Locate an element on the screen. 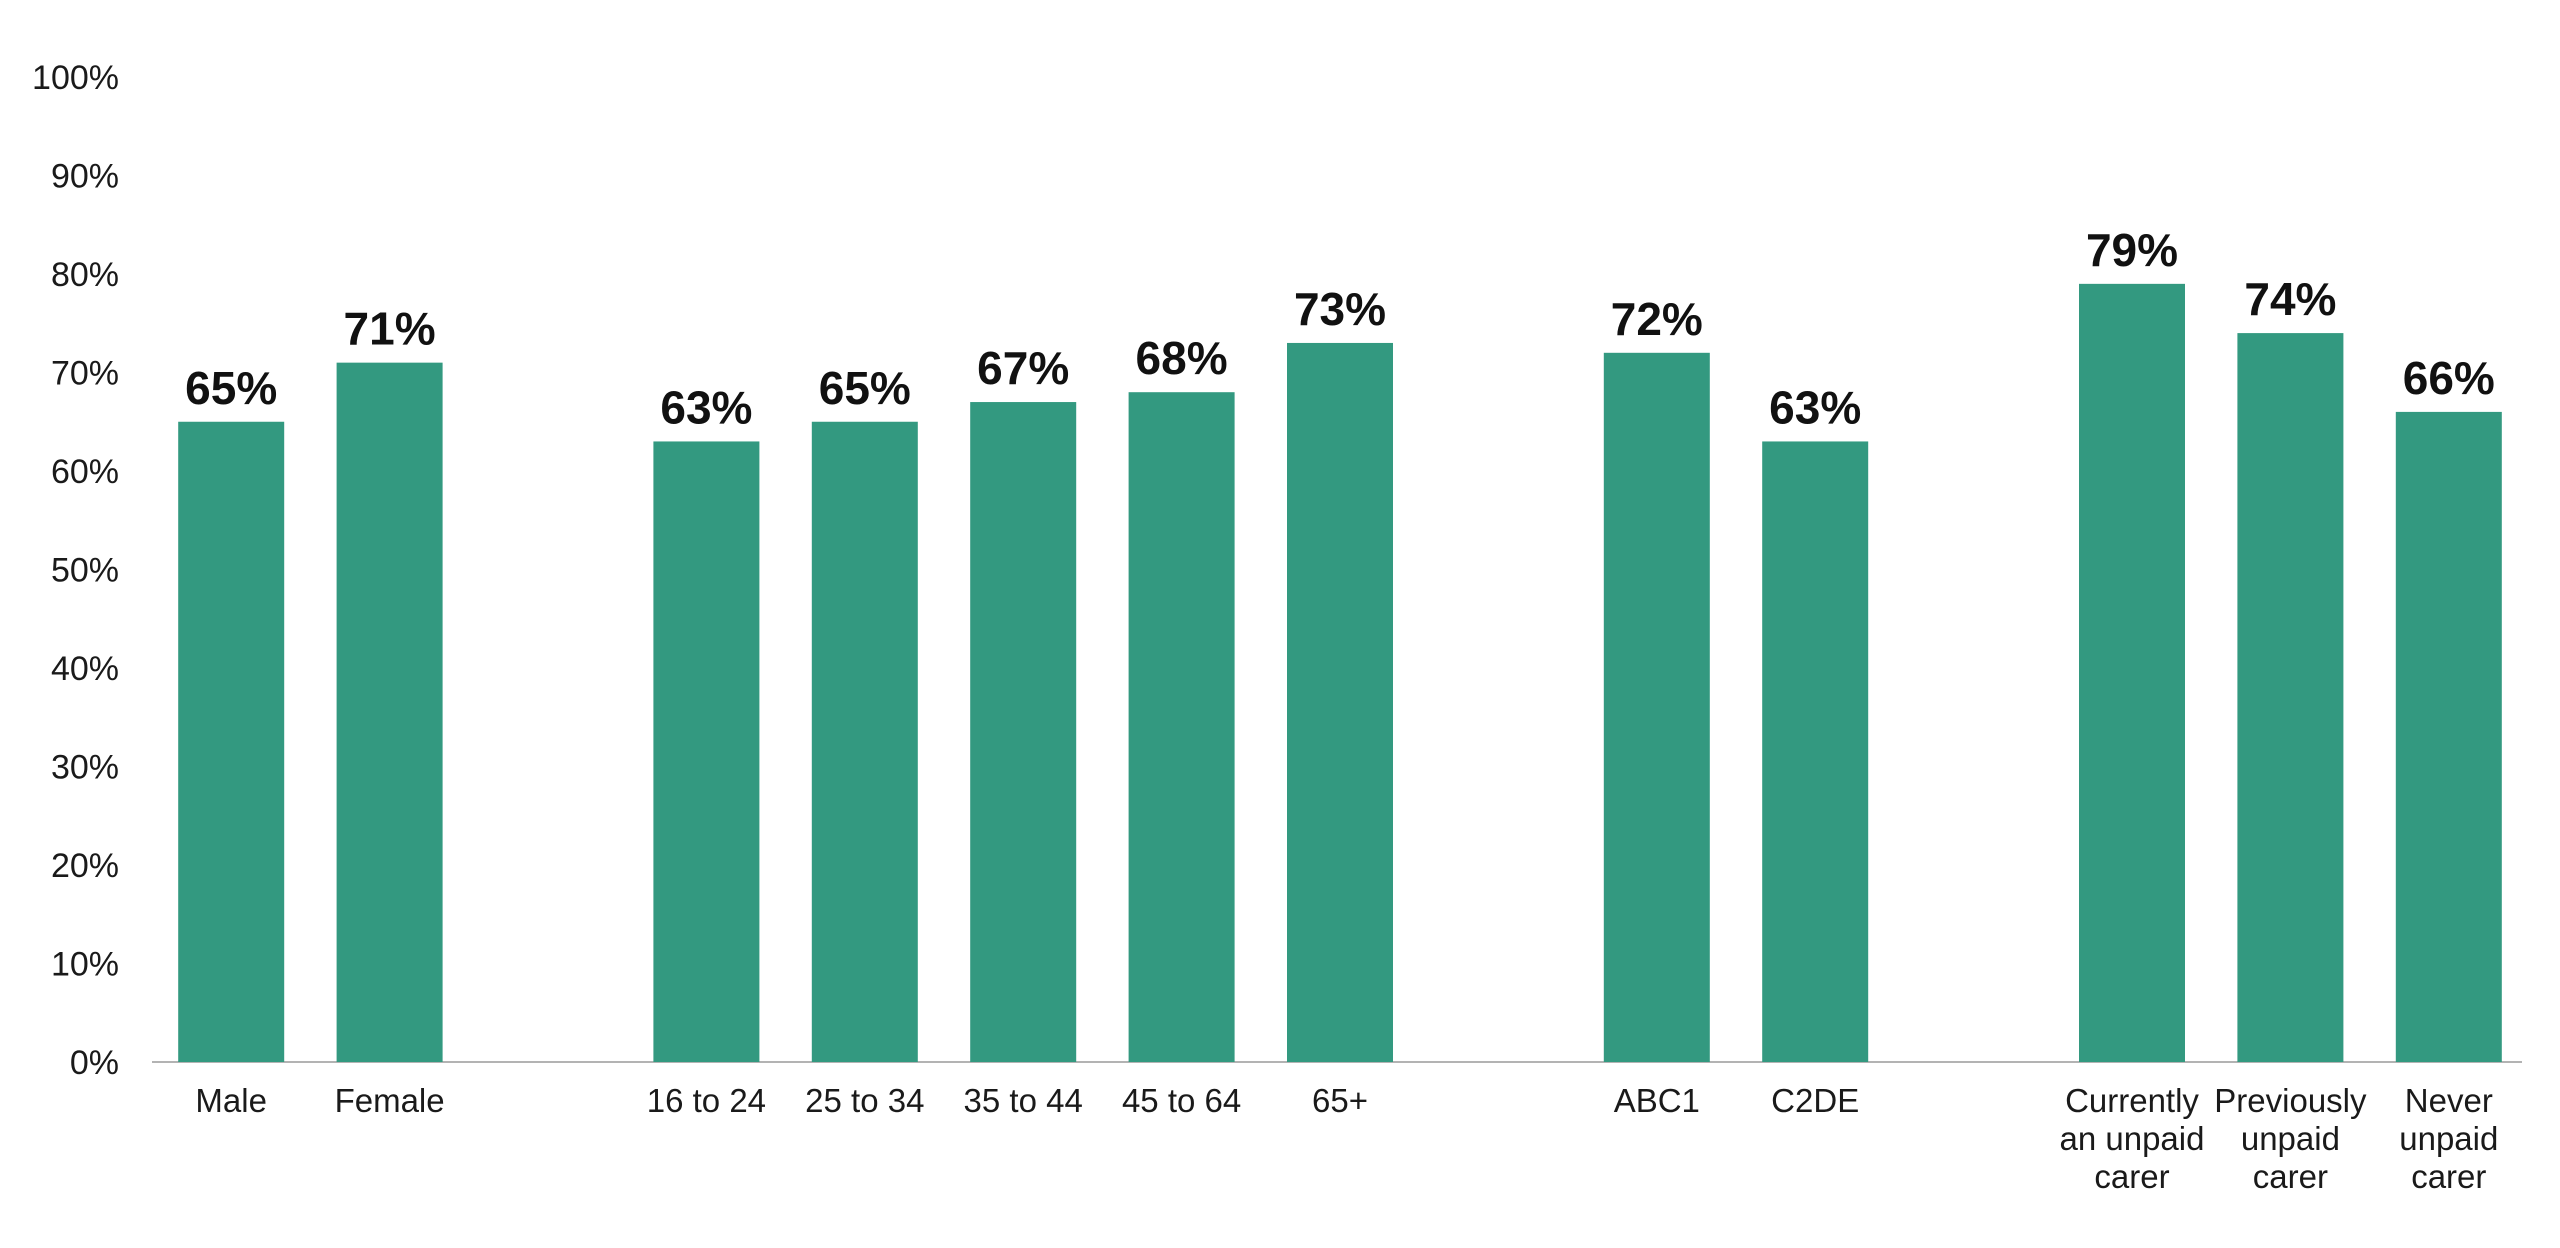  x-tick-label-line: 65+ is located at coordinates (1340, 1100).